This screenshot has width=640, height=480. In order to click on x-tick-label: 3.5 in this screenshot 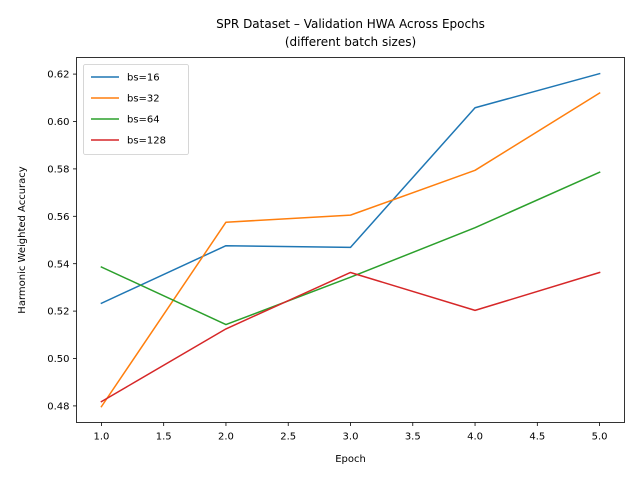, I will do `click(413, 437)`.